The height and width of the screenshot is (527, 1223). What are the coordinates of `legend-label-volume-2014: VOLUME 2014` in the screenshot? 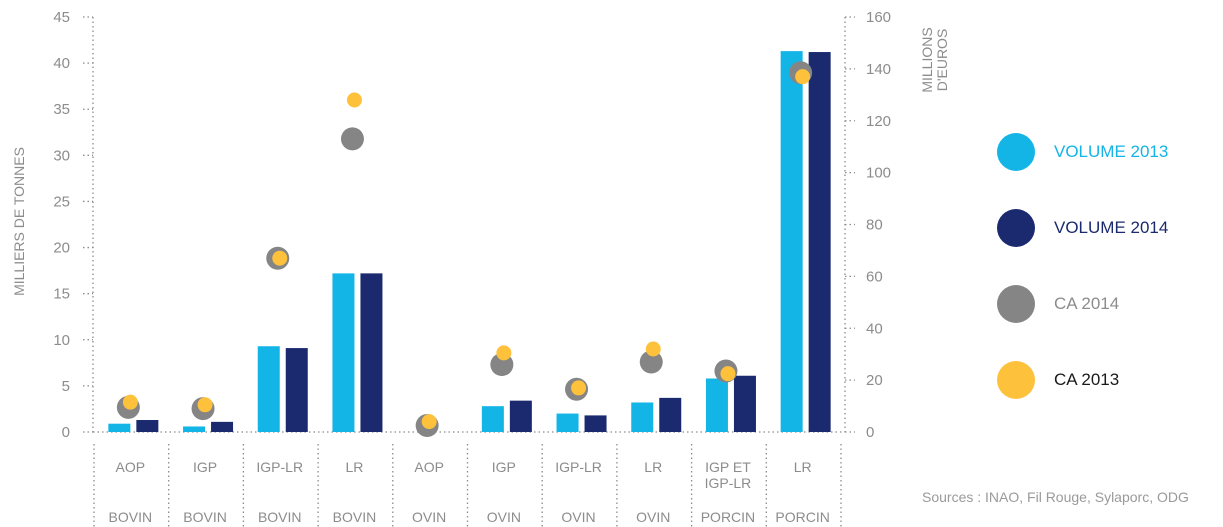 It's located at (1111, 227).